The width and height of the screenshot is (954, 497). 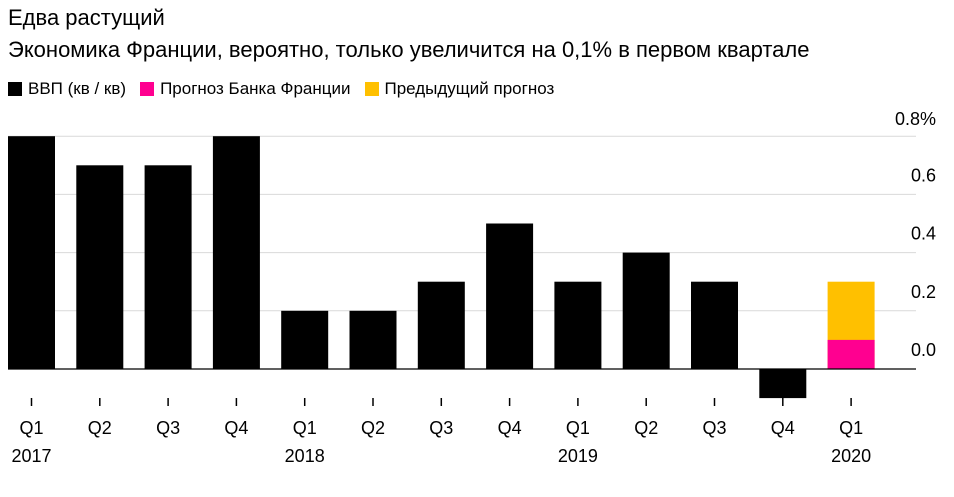 What do you see at coordinates (305, 339) in the screenshot?
I see `bar-q1-4-s0` at bounding box center [305, 339].